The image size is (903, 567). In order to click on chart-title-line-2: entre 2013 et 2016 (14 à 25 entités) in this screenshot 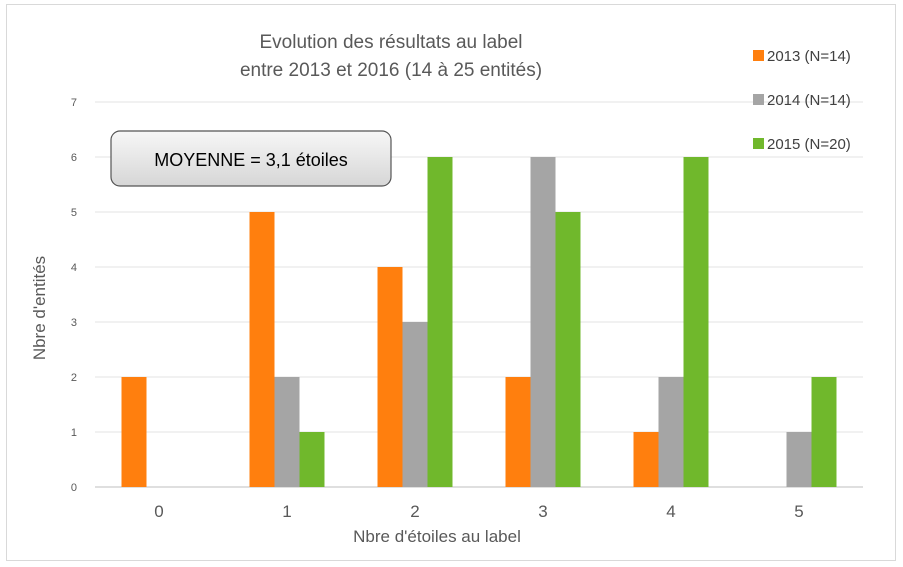, I will do `click(391, 70)`.